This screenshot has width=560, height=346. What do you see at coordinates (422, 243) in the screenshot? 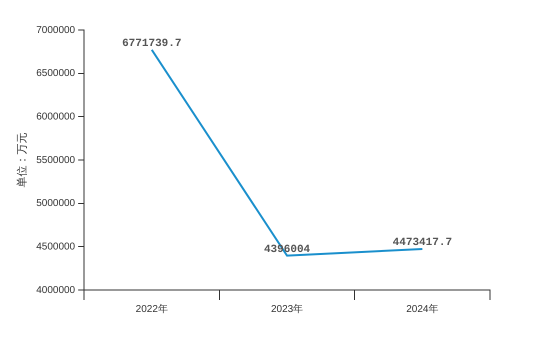
I see `data-label: 4473417.7` at bounding box center [422, 243].